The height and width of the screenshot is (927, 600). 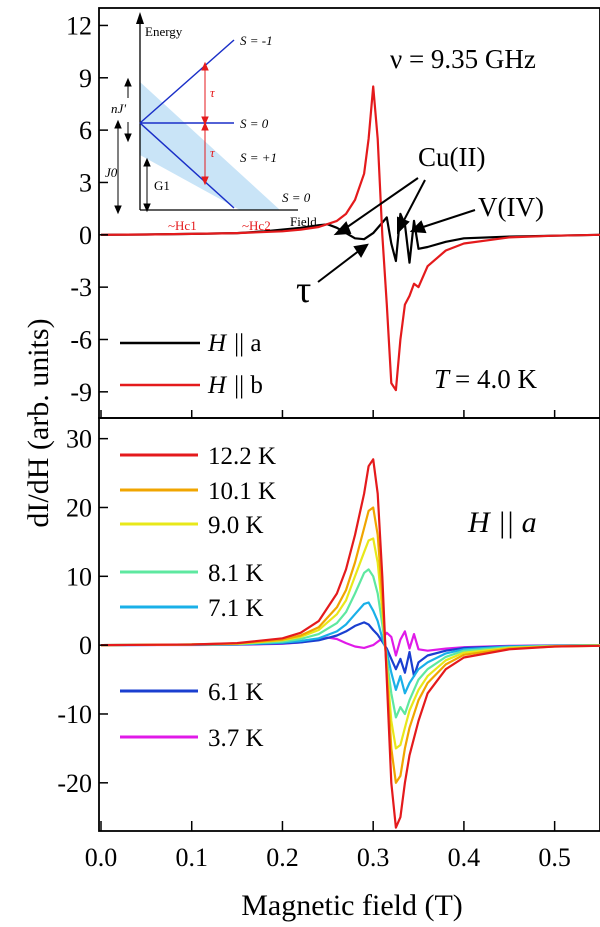 What do you see at coordinates (101, 857) in the screenshot?
I see `x-tick-label: 0.0` at bounding box center [101, 857].